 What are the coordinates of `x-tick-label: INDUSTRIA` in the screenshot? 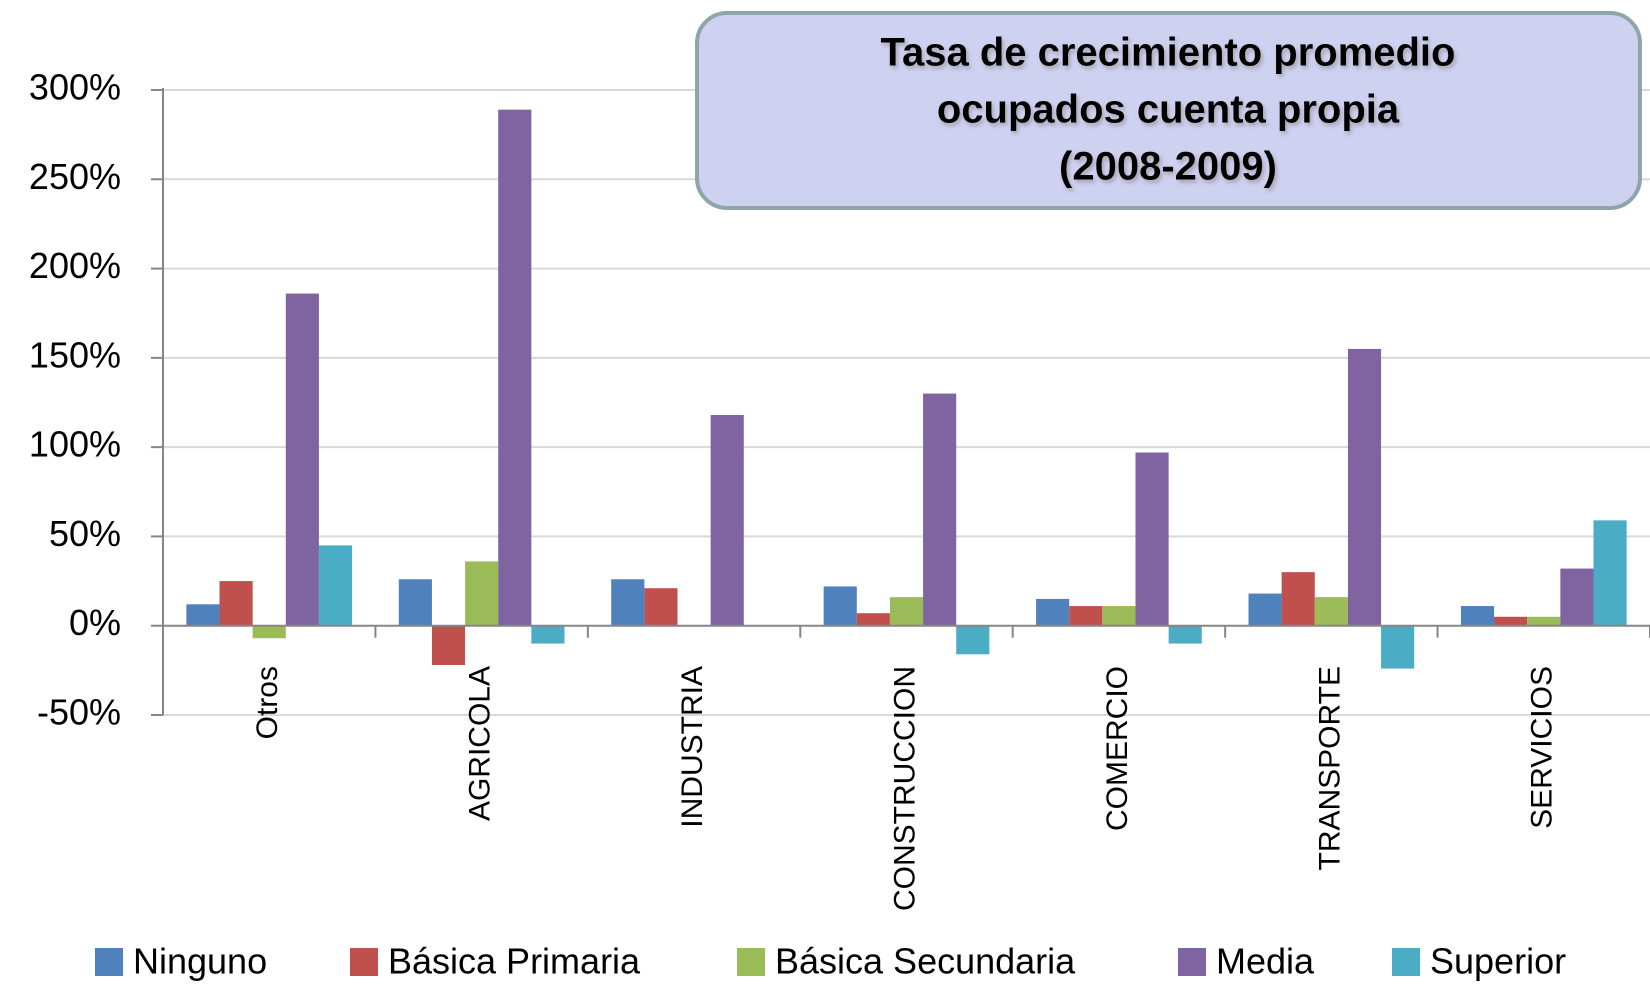 It's located at (692, 747).